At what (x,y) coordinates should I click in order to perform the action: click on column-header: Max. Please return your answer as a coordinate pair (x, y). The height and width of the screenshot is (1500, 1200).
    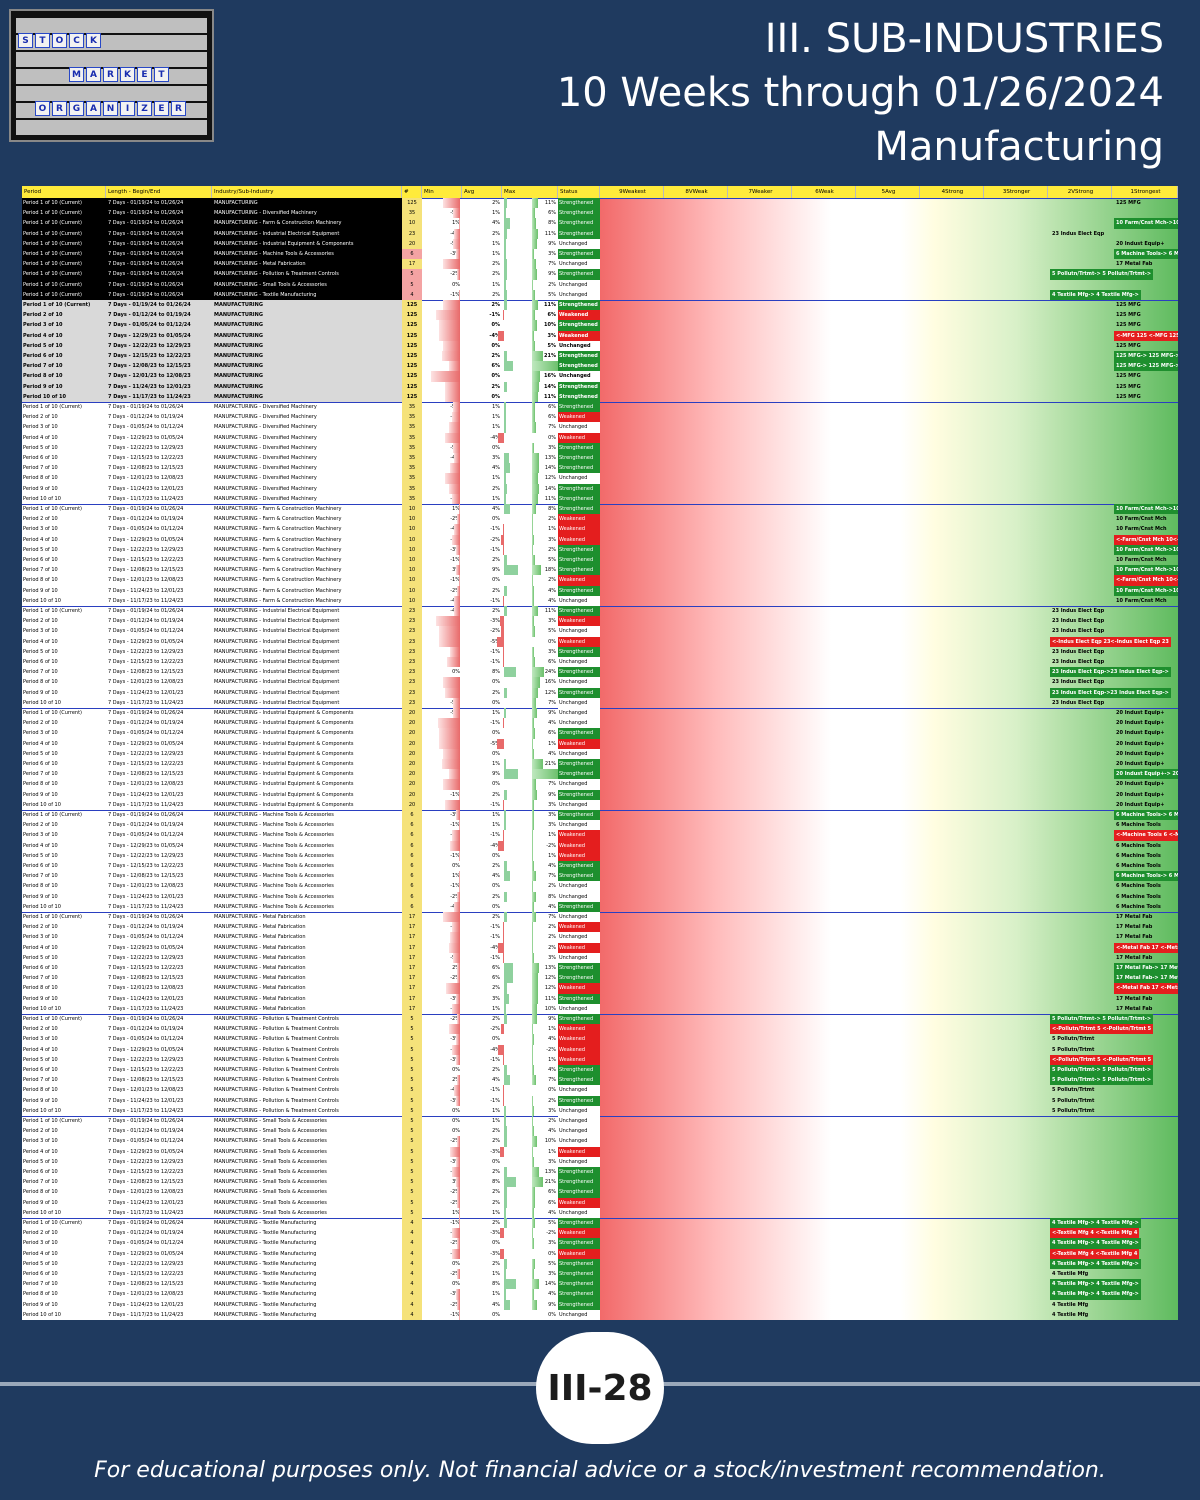
    Looking at the image, I should click on (530, 192).